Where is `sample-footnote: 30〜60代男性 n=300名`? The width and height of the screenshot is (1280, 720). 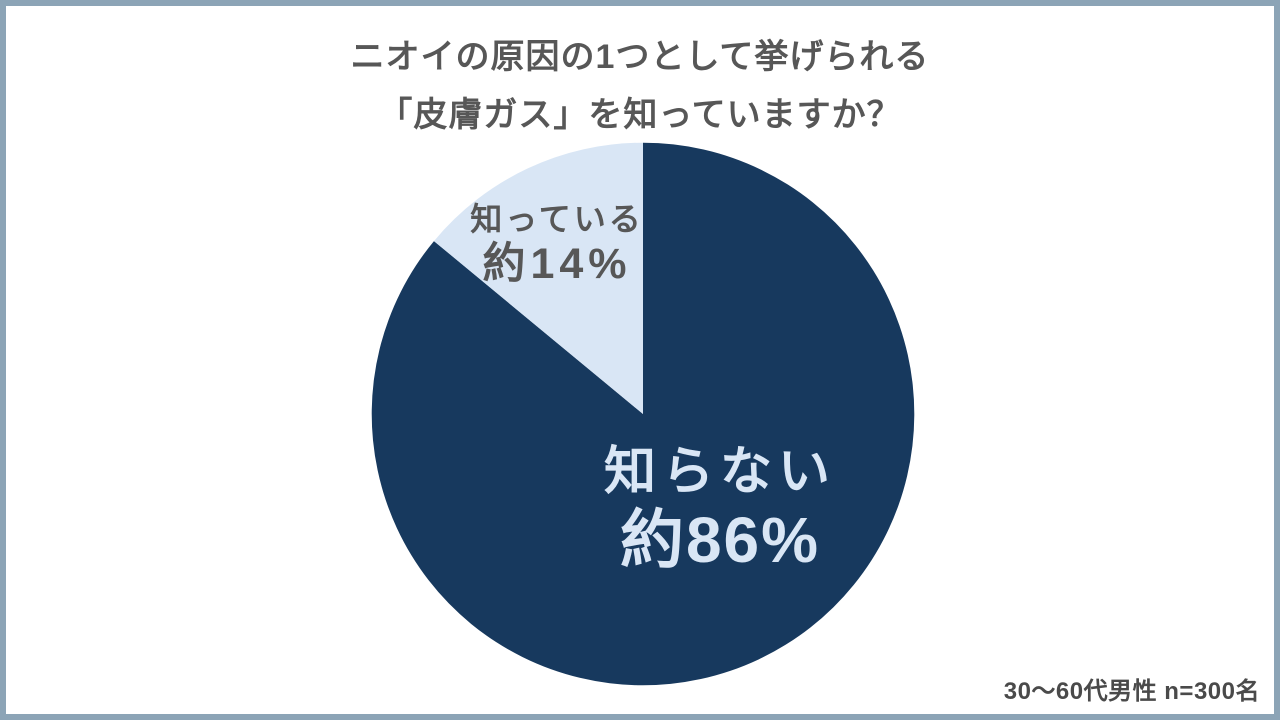 sample-footnote: 30〜60代男性 n=300名 is located at coordinates (1131, 691).